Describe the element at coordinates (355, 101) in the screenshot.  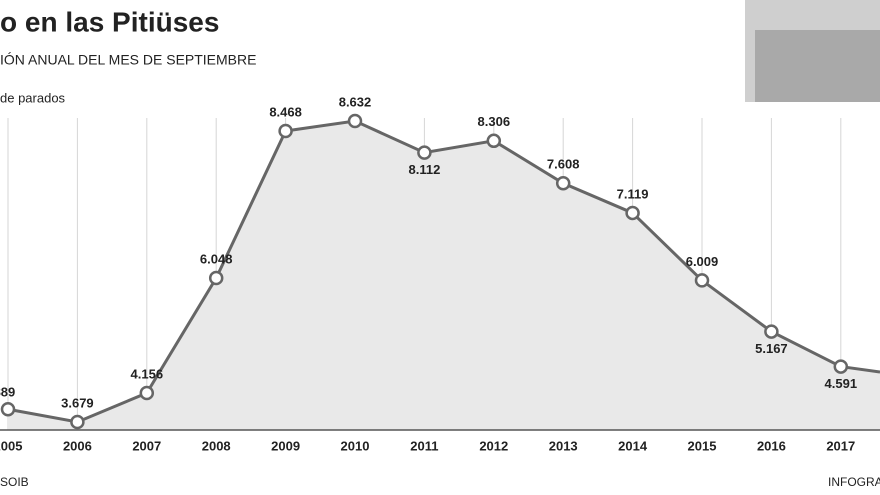
I see `value-label: 8.632` at that location.